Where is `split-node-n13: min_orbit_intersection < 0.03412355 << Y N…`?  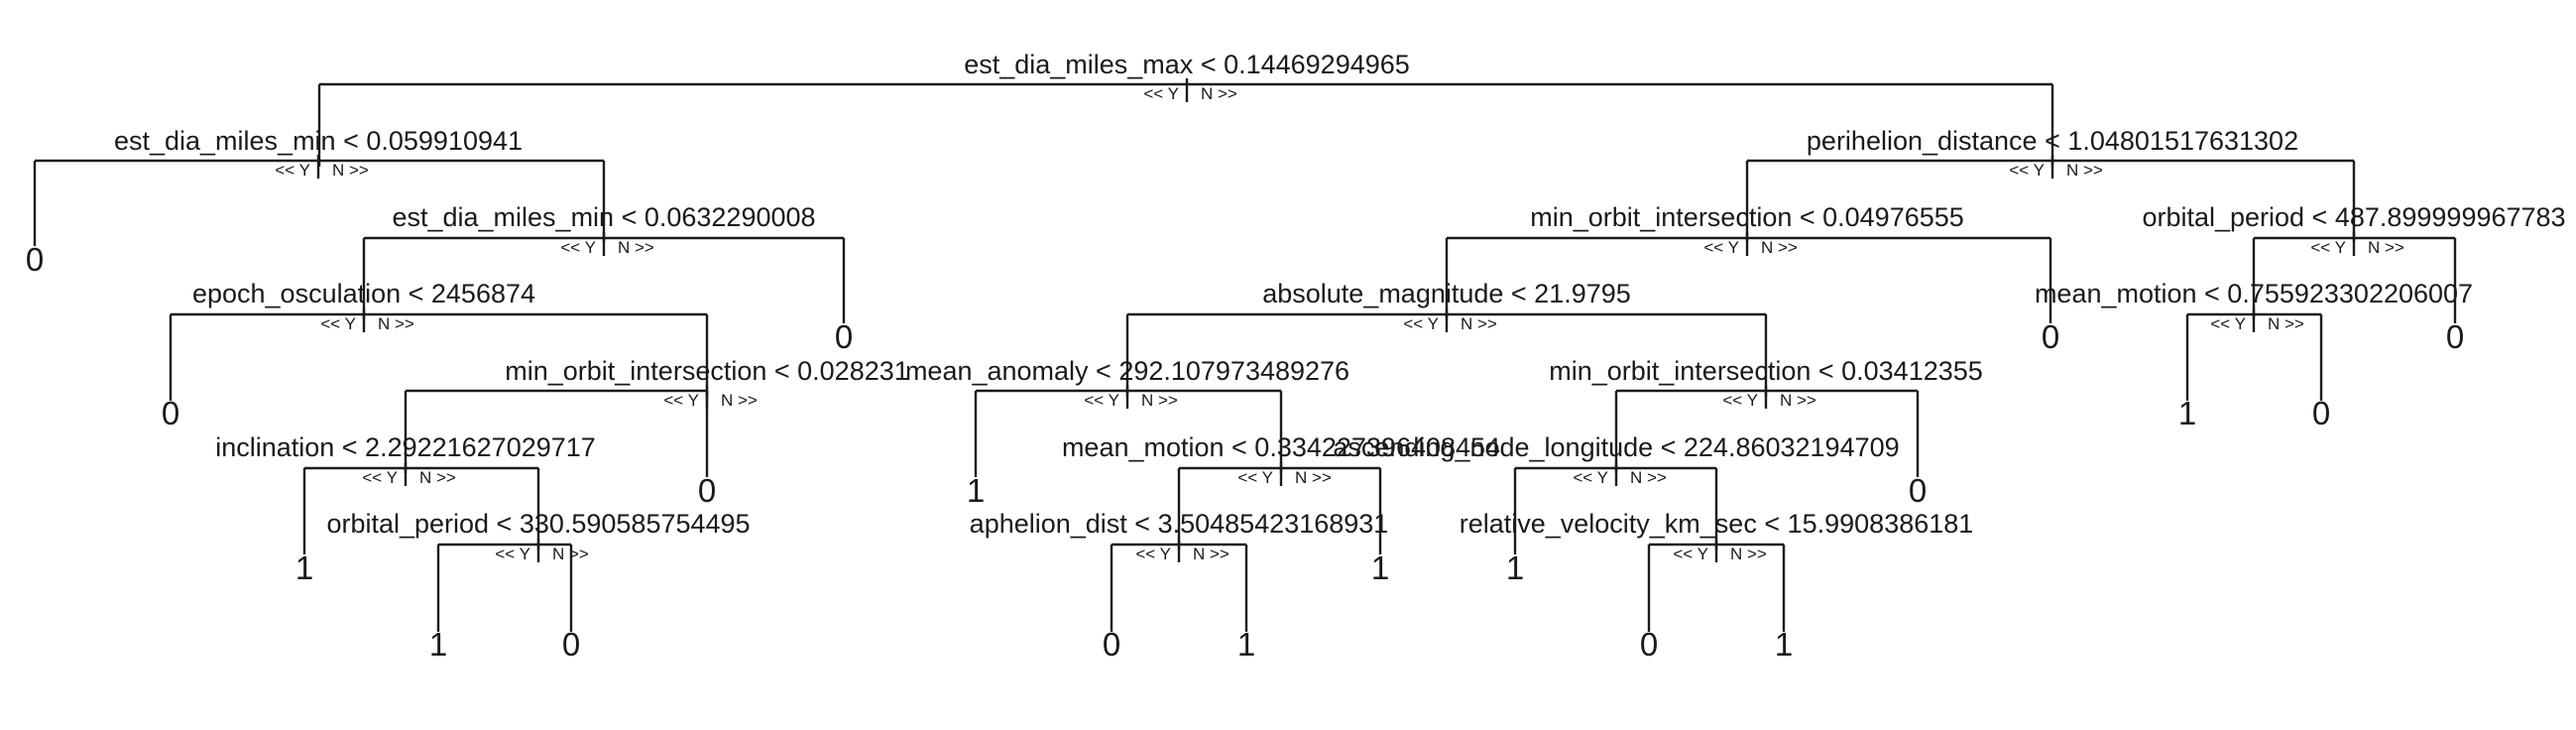 split-node-n13: min_orbit_intersection < 0.03412355 << Y N… is located at coordinates (1766, 415).